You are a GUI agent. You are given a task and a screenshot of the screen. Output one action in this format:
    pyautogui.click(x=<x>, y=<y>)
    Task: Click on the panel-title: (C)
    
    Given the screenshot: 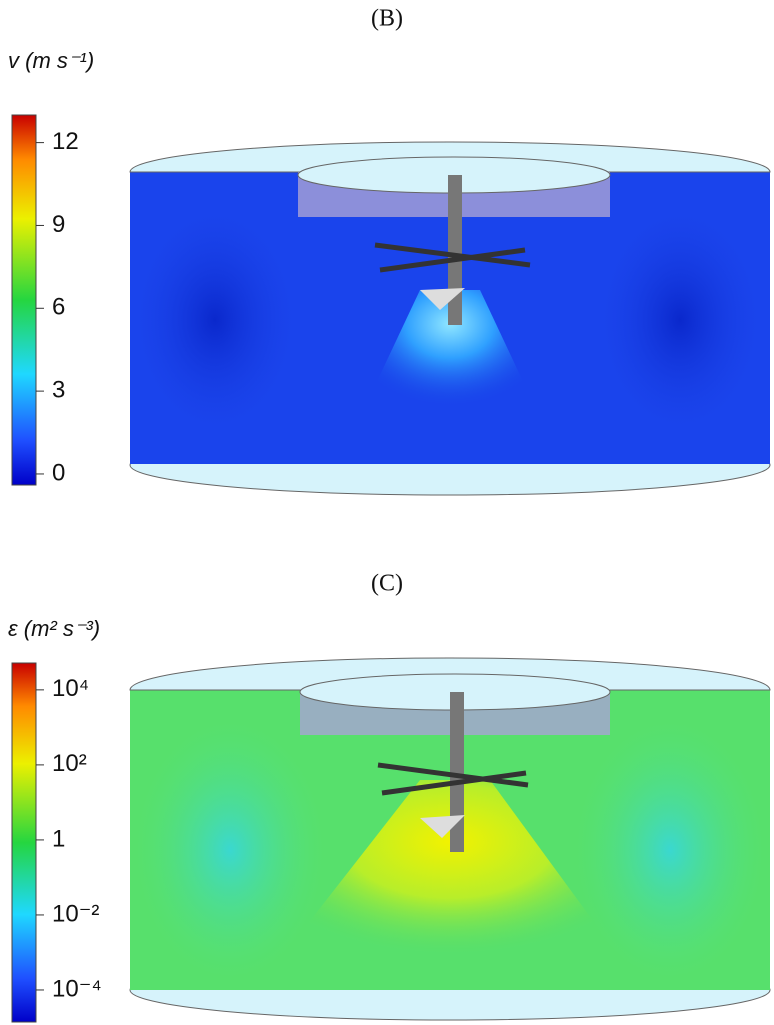 What is the action you would take?
    pyautogui.click(x=387, y=584)
    